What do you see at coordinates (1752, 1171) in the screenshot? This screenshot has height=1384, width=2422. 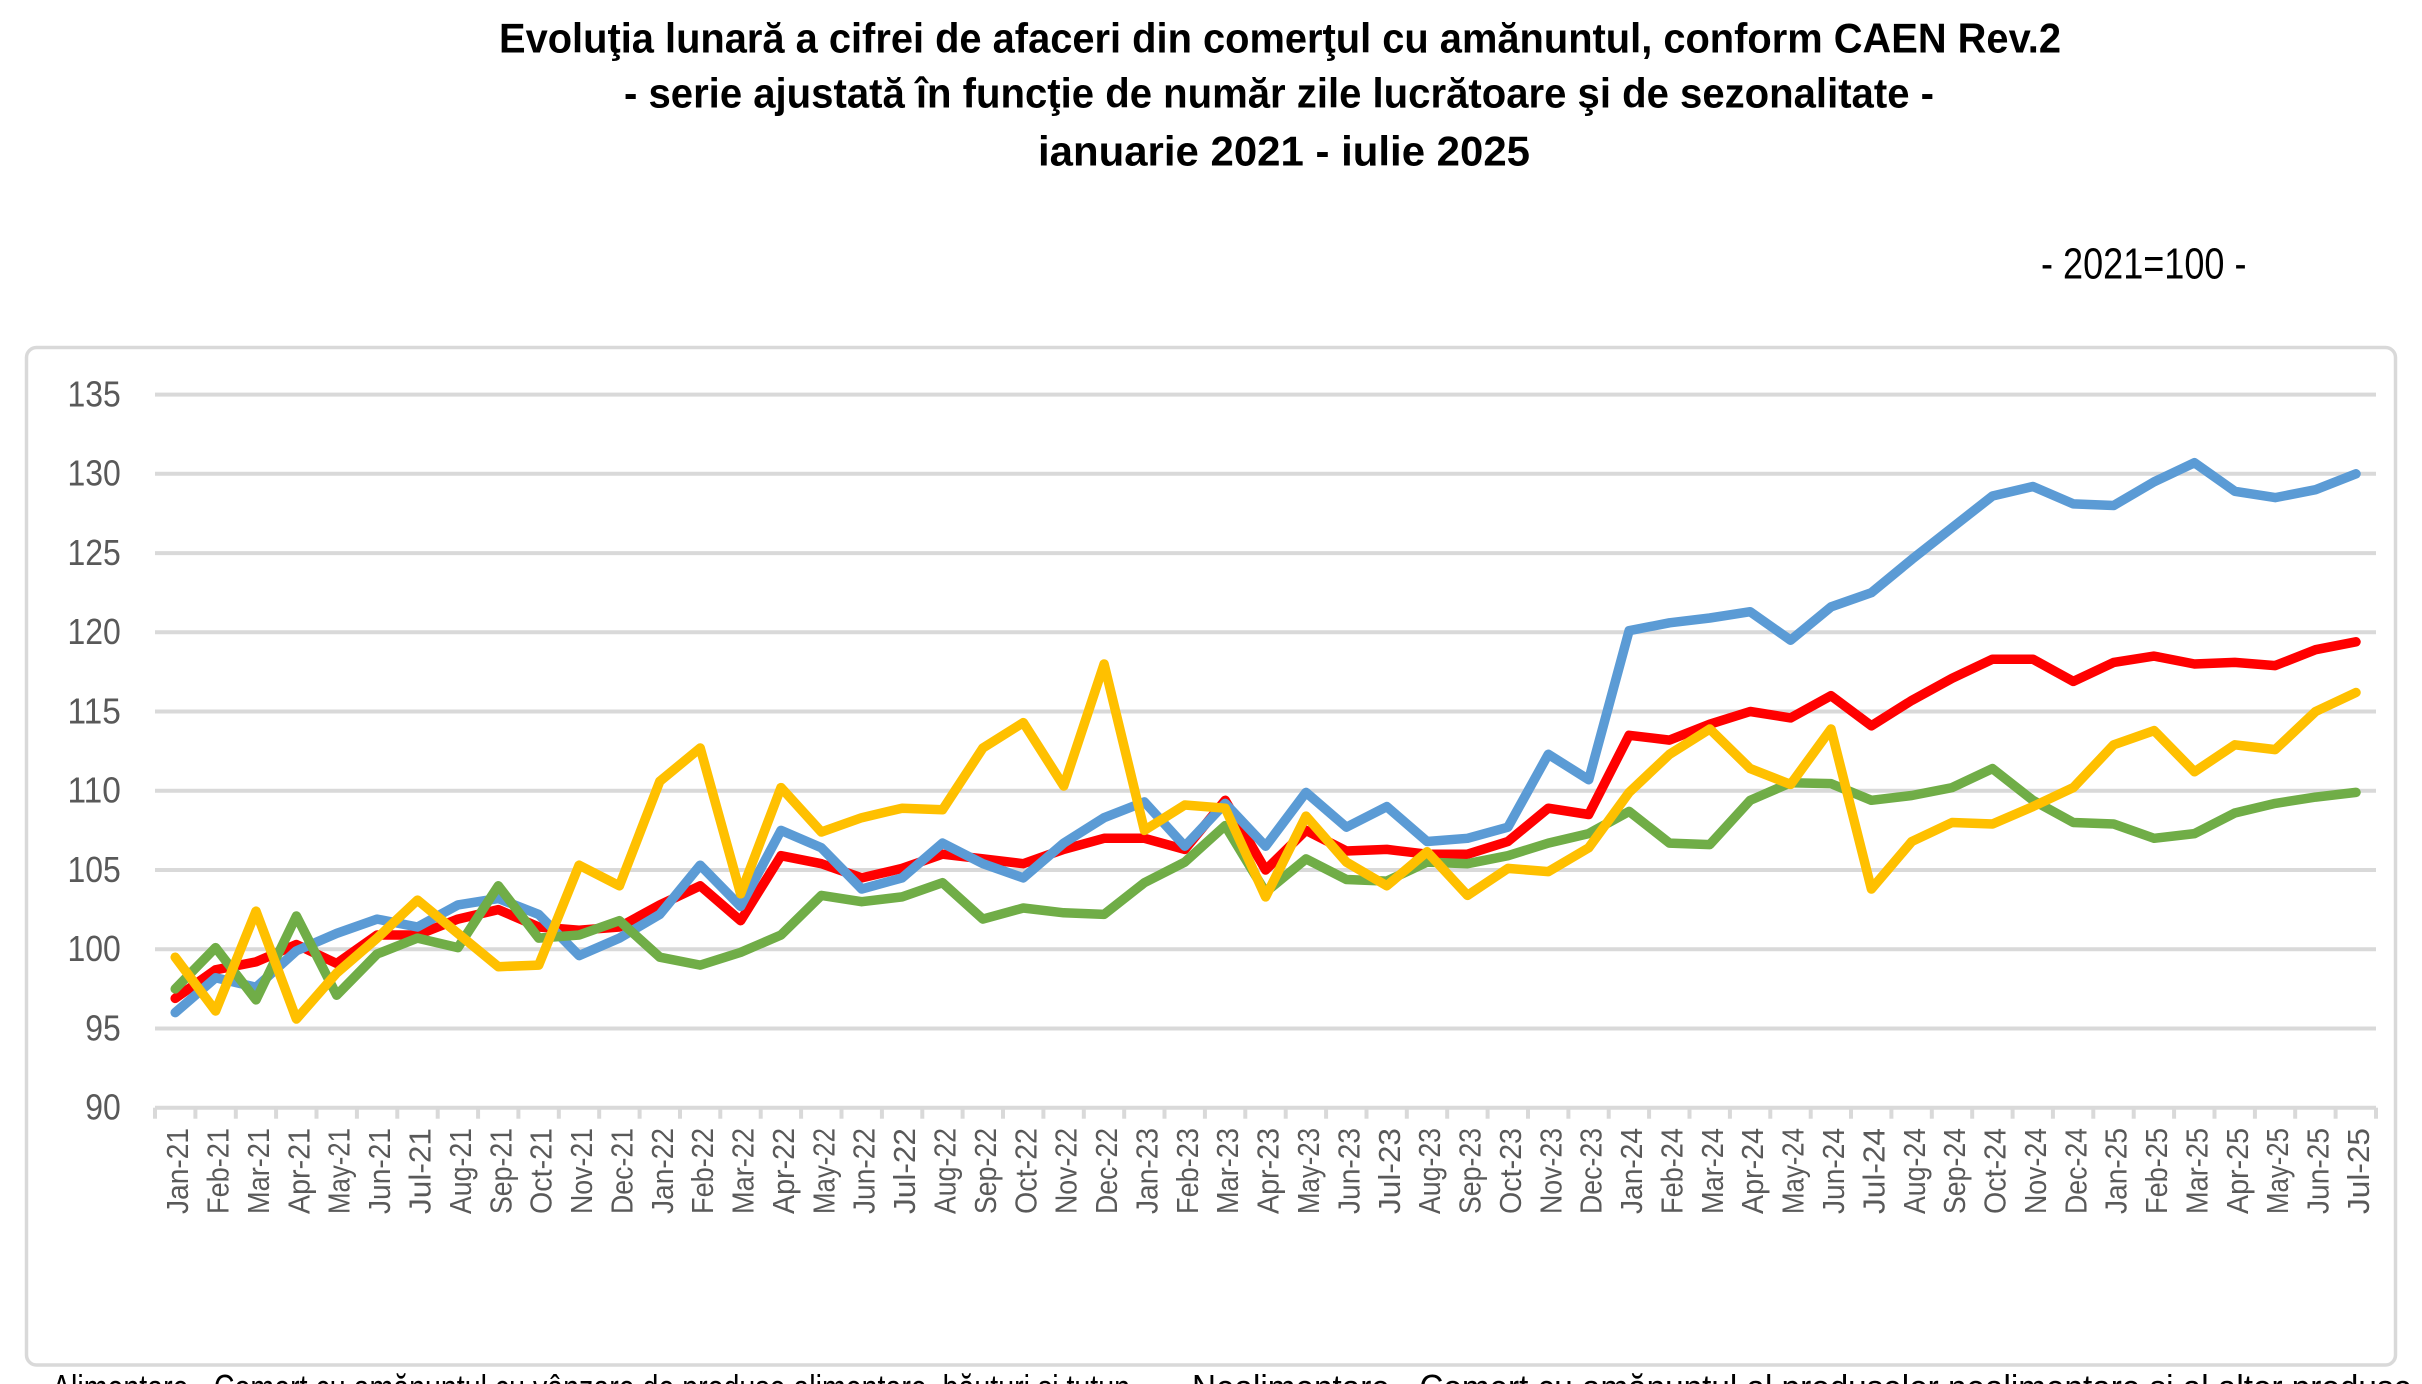 I see `svg-text: Apr-24` at bounding box center [1752, 1171].